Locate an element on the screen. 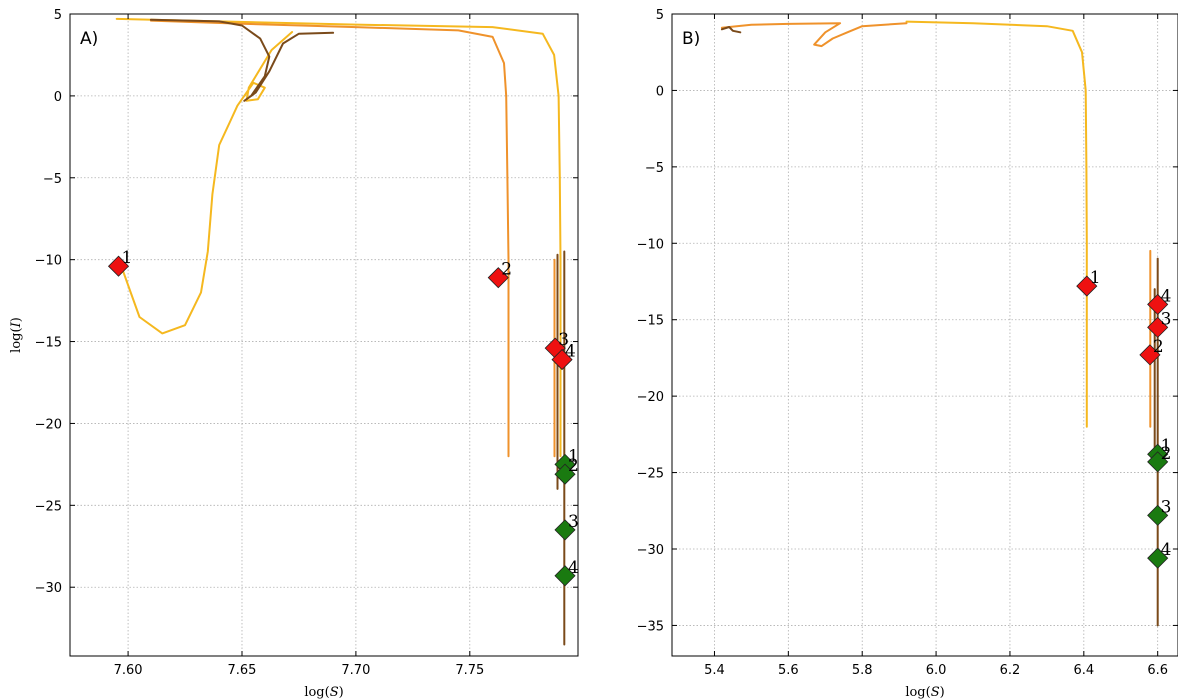 Image resolution: width=1178 pixels, height=700 pixels. x-tick-label: 5.6 is located at coordinates (788, 670).